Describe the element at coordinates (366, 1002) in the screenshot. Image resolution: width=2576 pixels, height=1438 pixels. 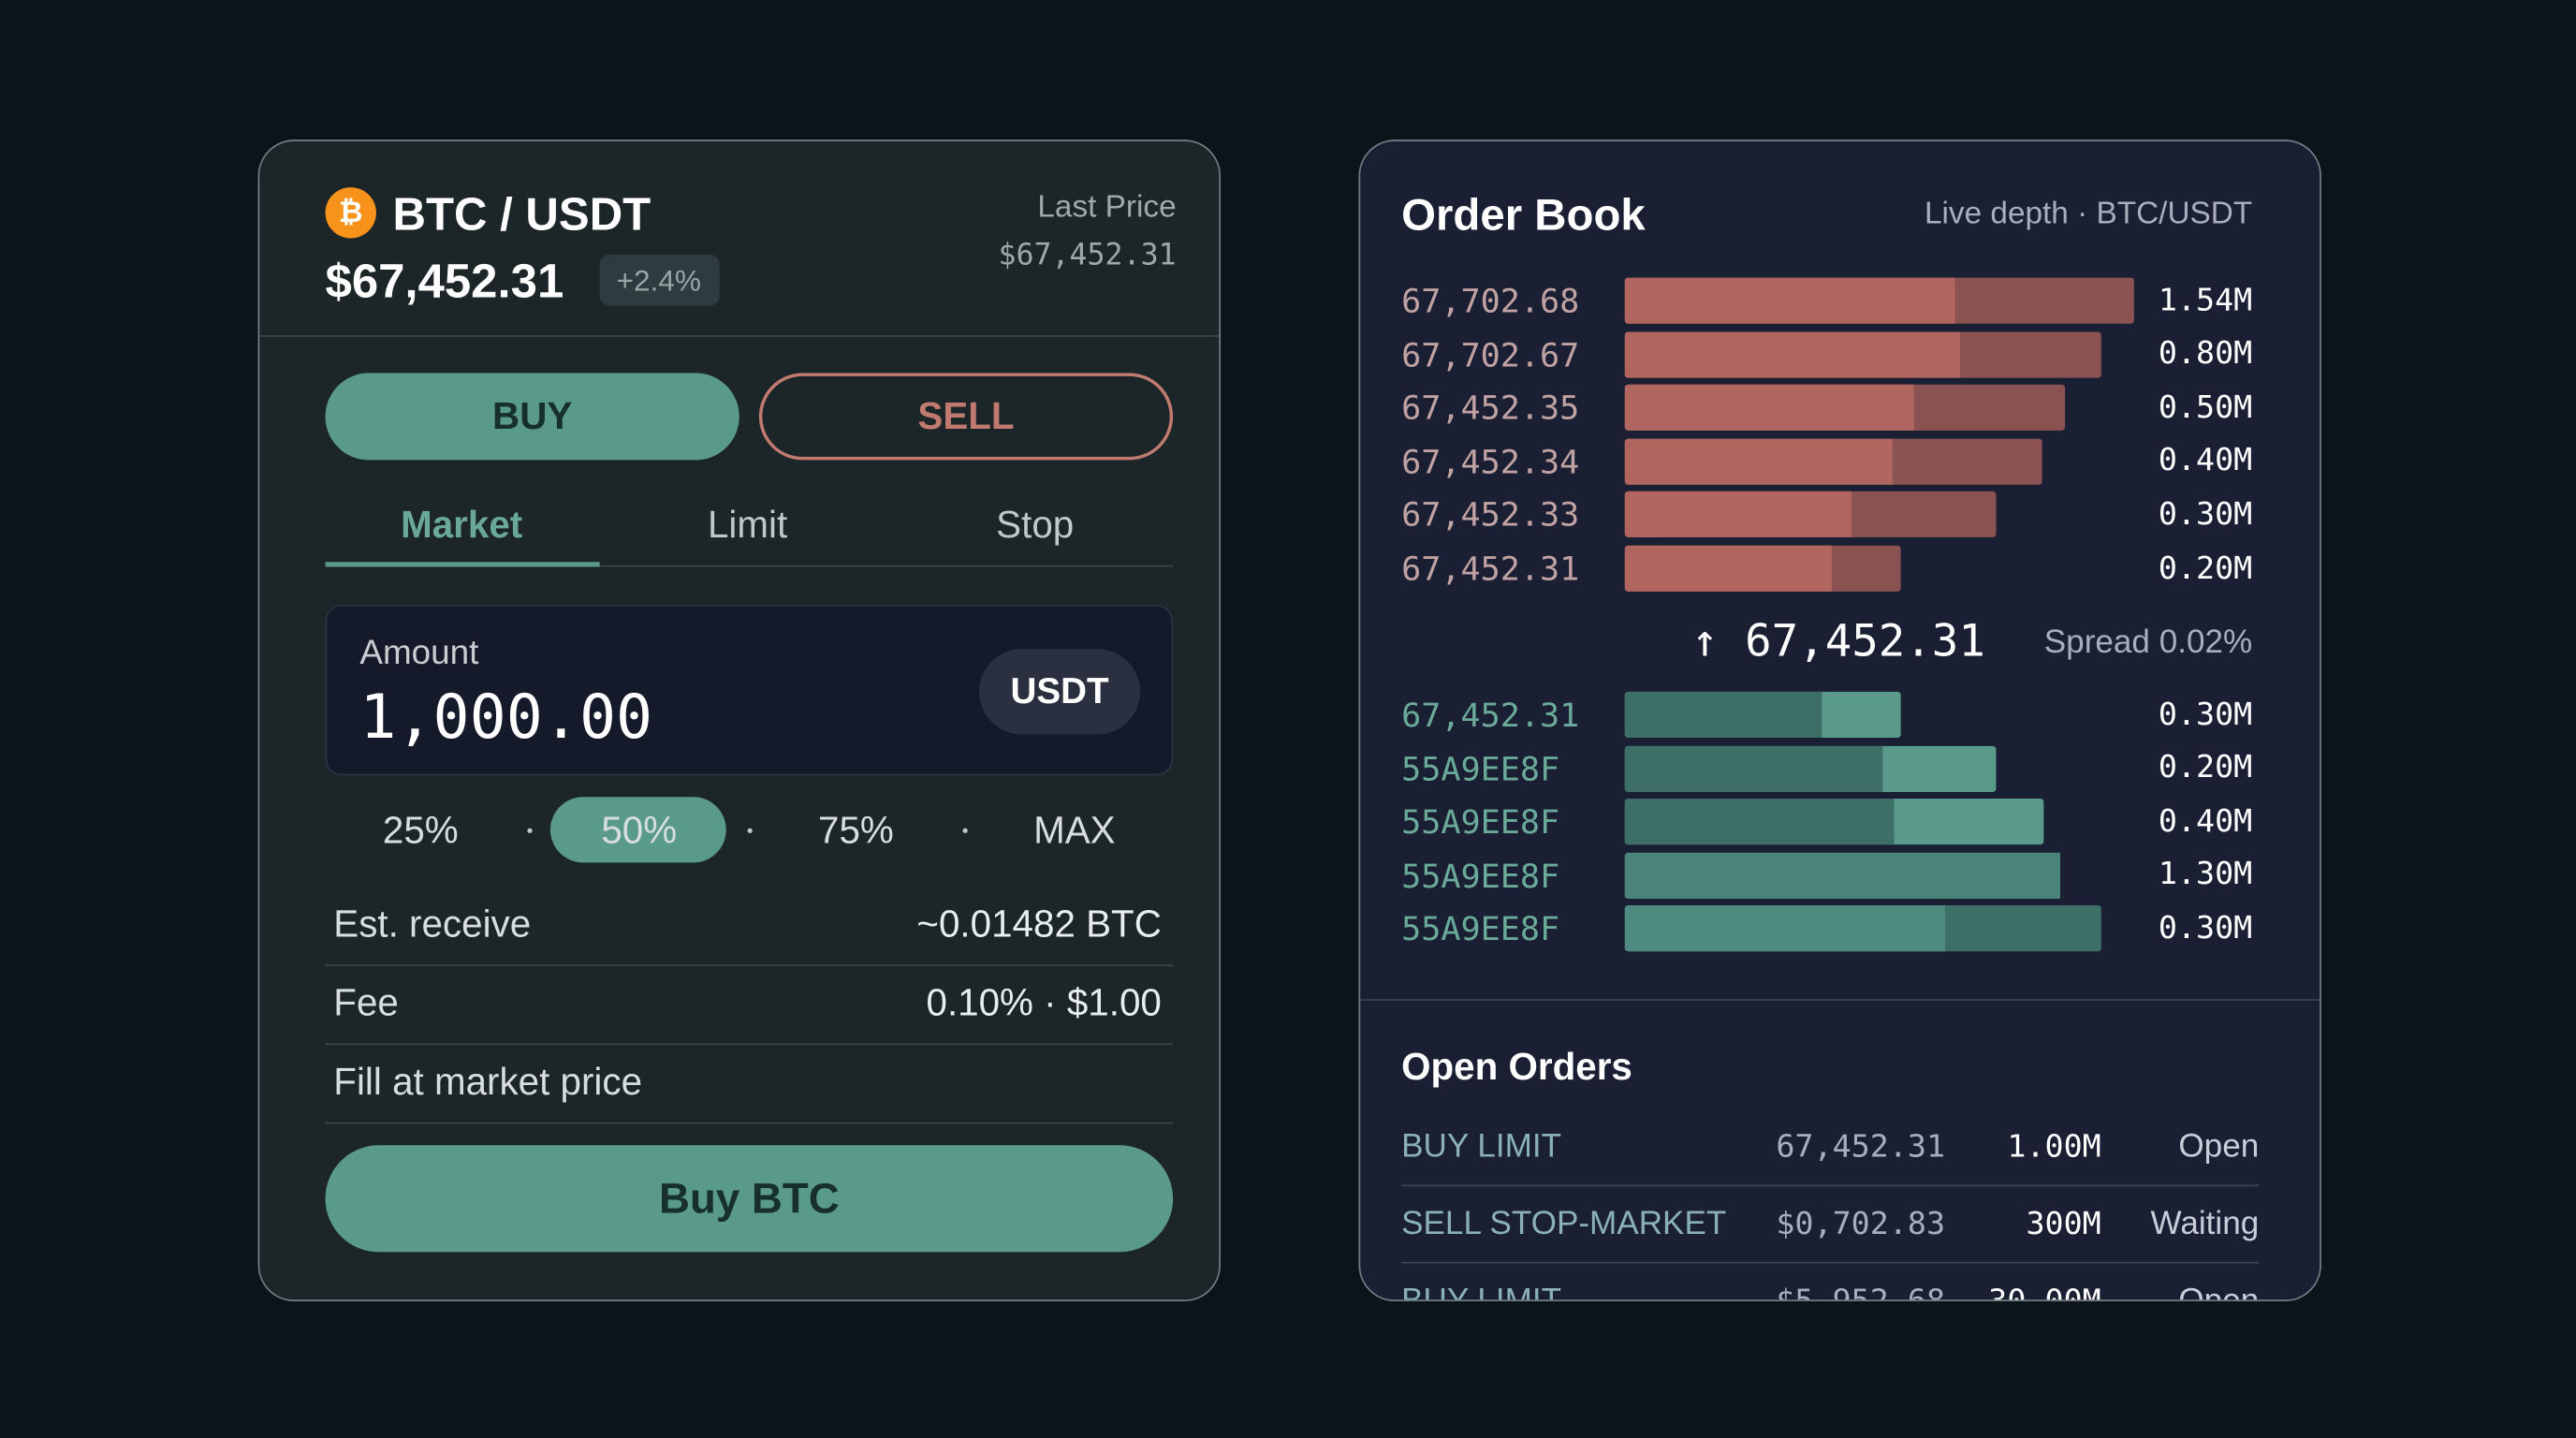
I see `detail-label: Fee` at that location.